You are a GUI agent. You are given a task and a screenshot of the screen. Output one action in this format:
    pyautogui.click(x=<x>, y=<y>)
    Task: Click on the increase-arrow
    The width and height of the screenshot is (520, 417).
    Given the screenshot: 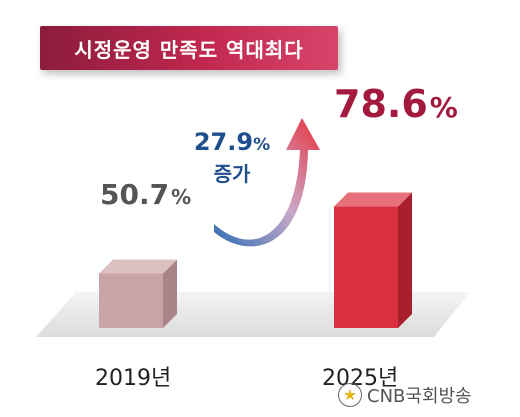 What is the action you would take?
    pyautogui.click(x=267, y=182)
    